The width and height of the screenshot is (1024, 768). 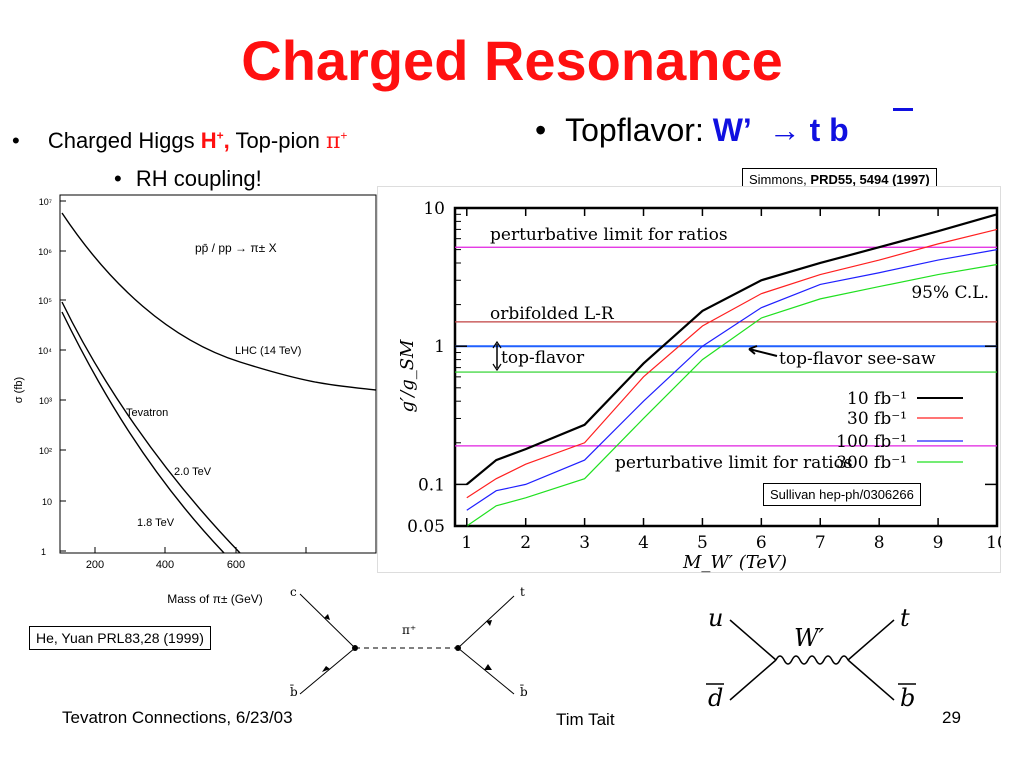 What do you see at coordinates (426, 527) in the screenshot?
I see `y-tick-label: 0.05` at bounding box center [426, 527].